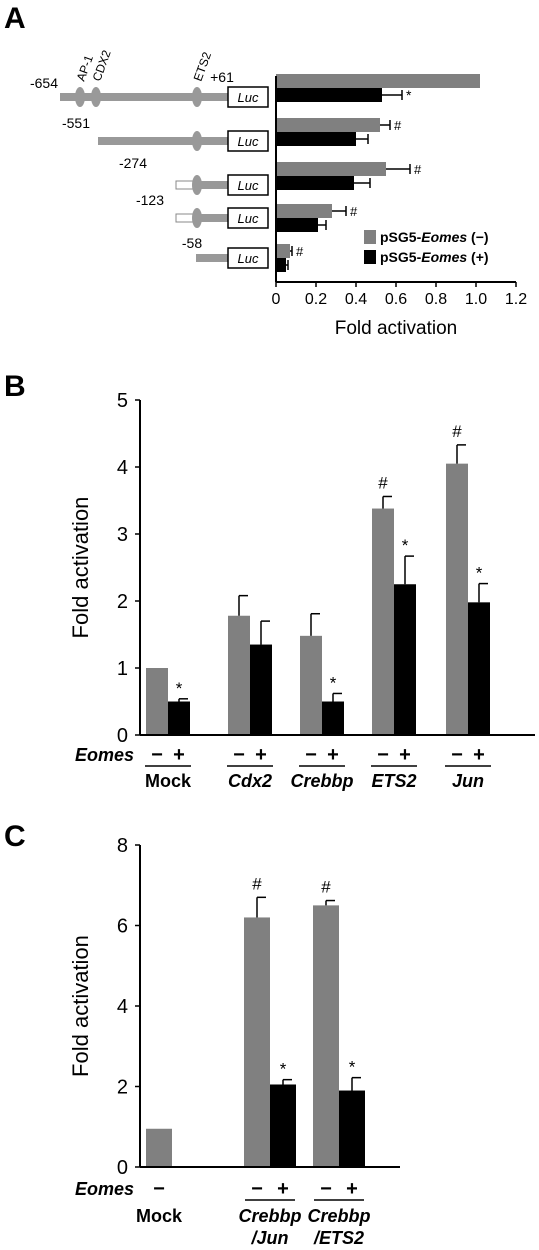  What do you see at coordinates (15, 18) in the screenshot?
I see `panel-letter-a: A` at bounding box center [15, 18].